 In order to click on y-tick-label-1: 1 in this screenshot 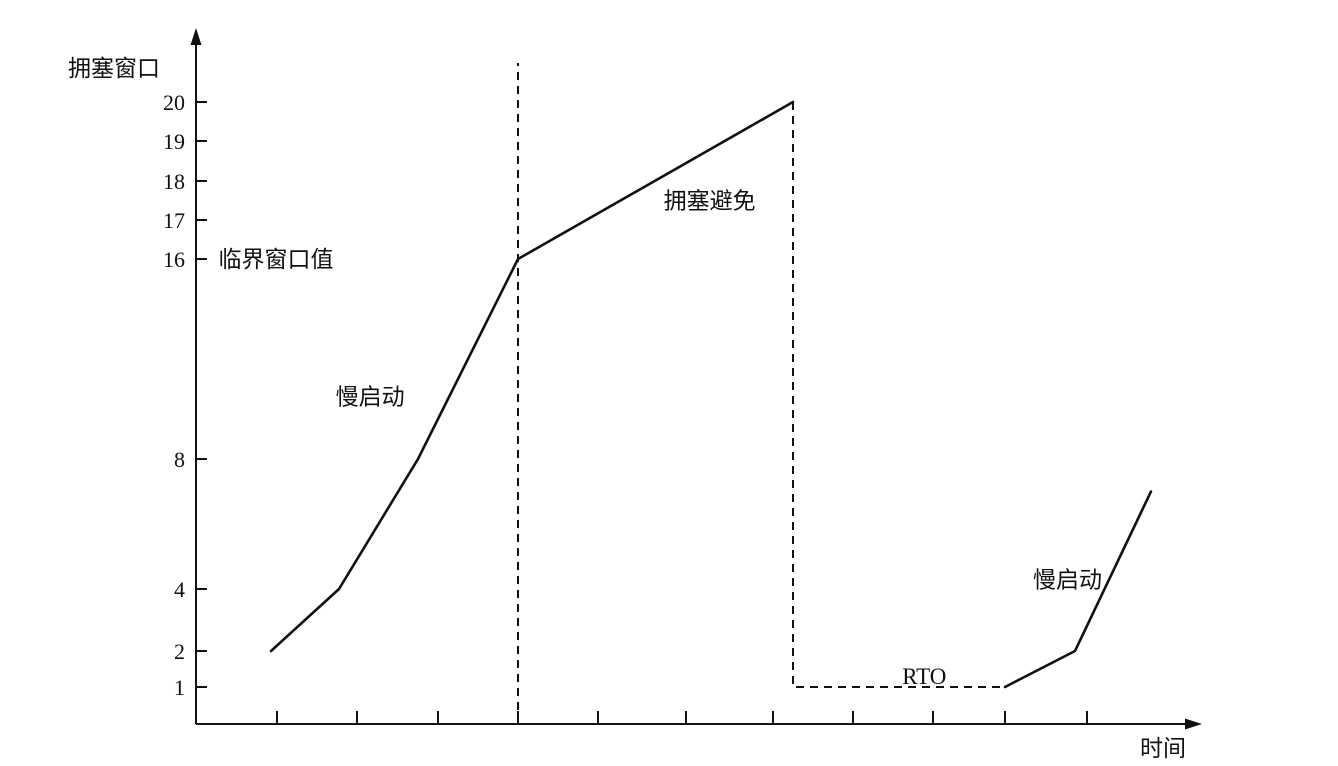, I will do `click(179, 687)`.